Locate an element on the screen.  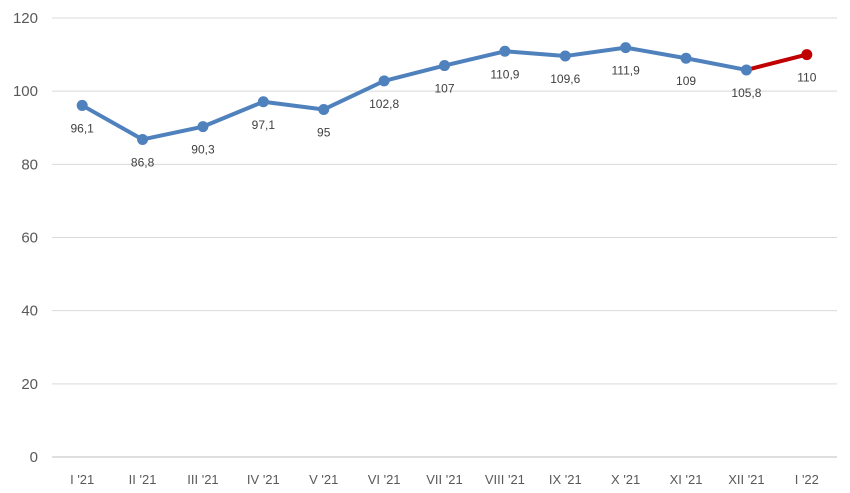
data-label: 109,6 is located at coordinates (565, 79).